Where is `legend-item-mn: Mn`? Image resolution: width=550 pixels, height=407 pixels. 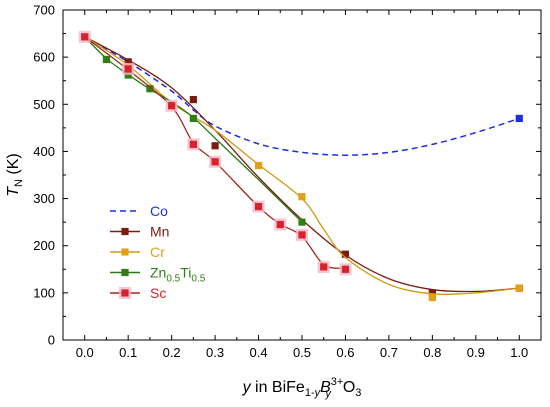 legend-item-mn: Mn is located at coordinates (139, 232).